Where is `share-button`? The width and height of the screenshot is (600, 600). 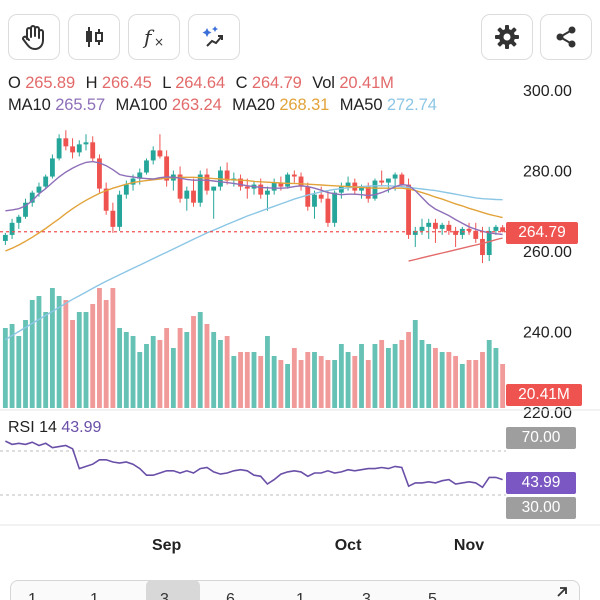 share-button is located at coordinates (566, 37).